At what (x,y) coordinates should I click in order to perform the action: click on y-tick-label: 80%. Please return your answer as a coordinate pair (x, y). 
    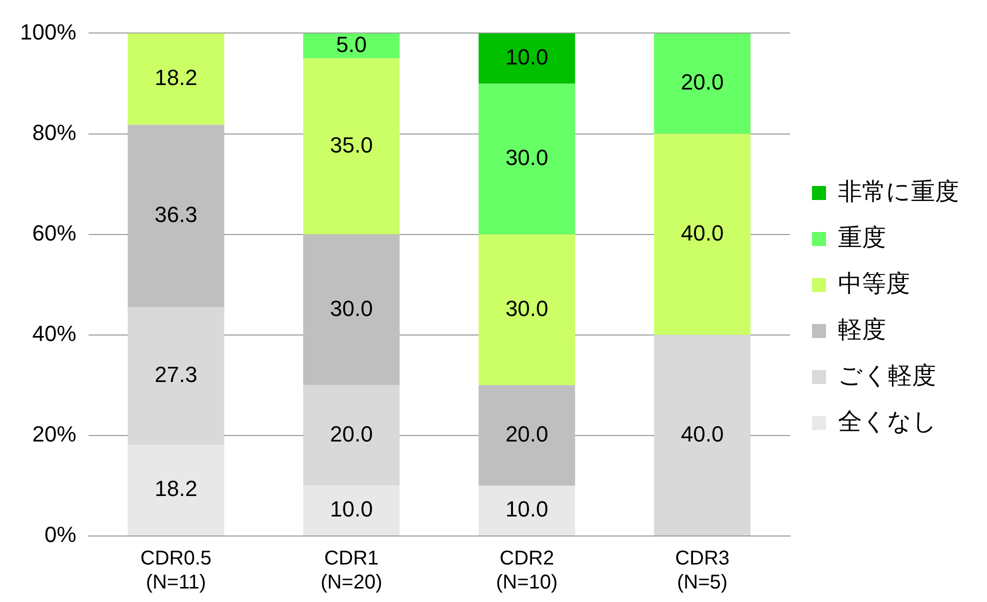
    Looking at the image, I should click on (54, 132).